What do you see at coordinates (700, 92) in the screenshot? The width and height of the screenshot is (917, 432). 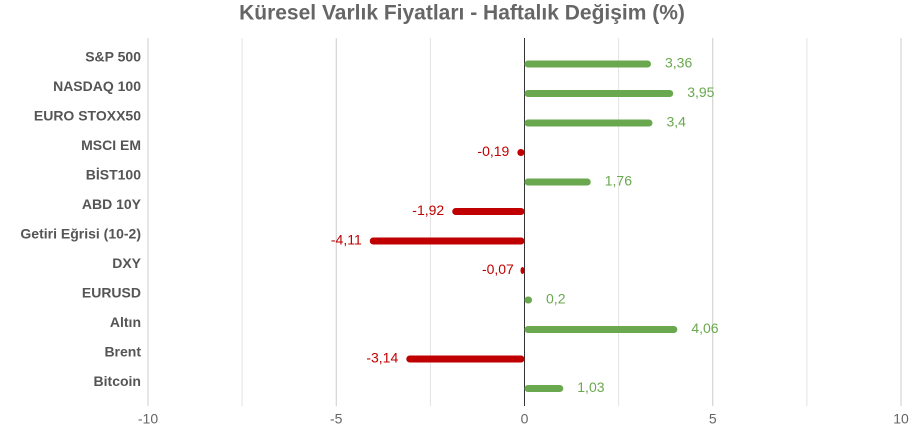 I see `value-label: 3,95` at bounding box center [700, 92].